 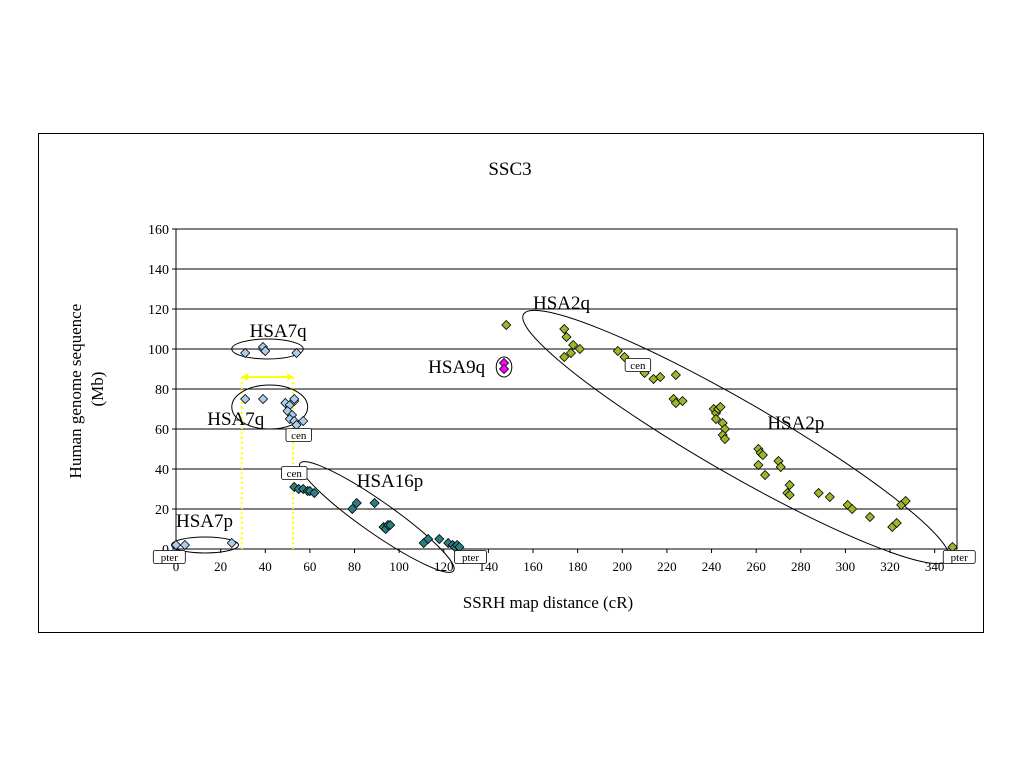 What do you see at coordinates (267, 461) in the screenshot?
I see `yellow-guides` at bounding box center [267, 461].